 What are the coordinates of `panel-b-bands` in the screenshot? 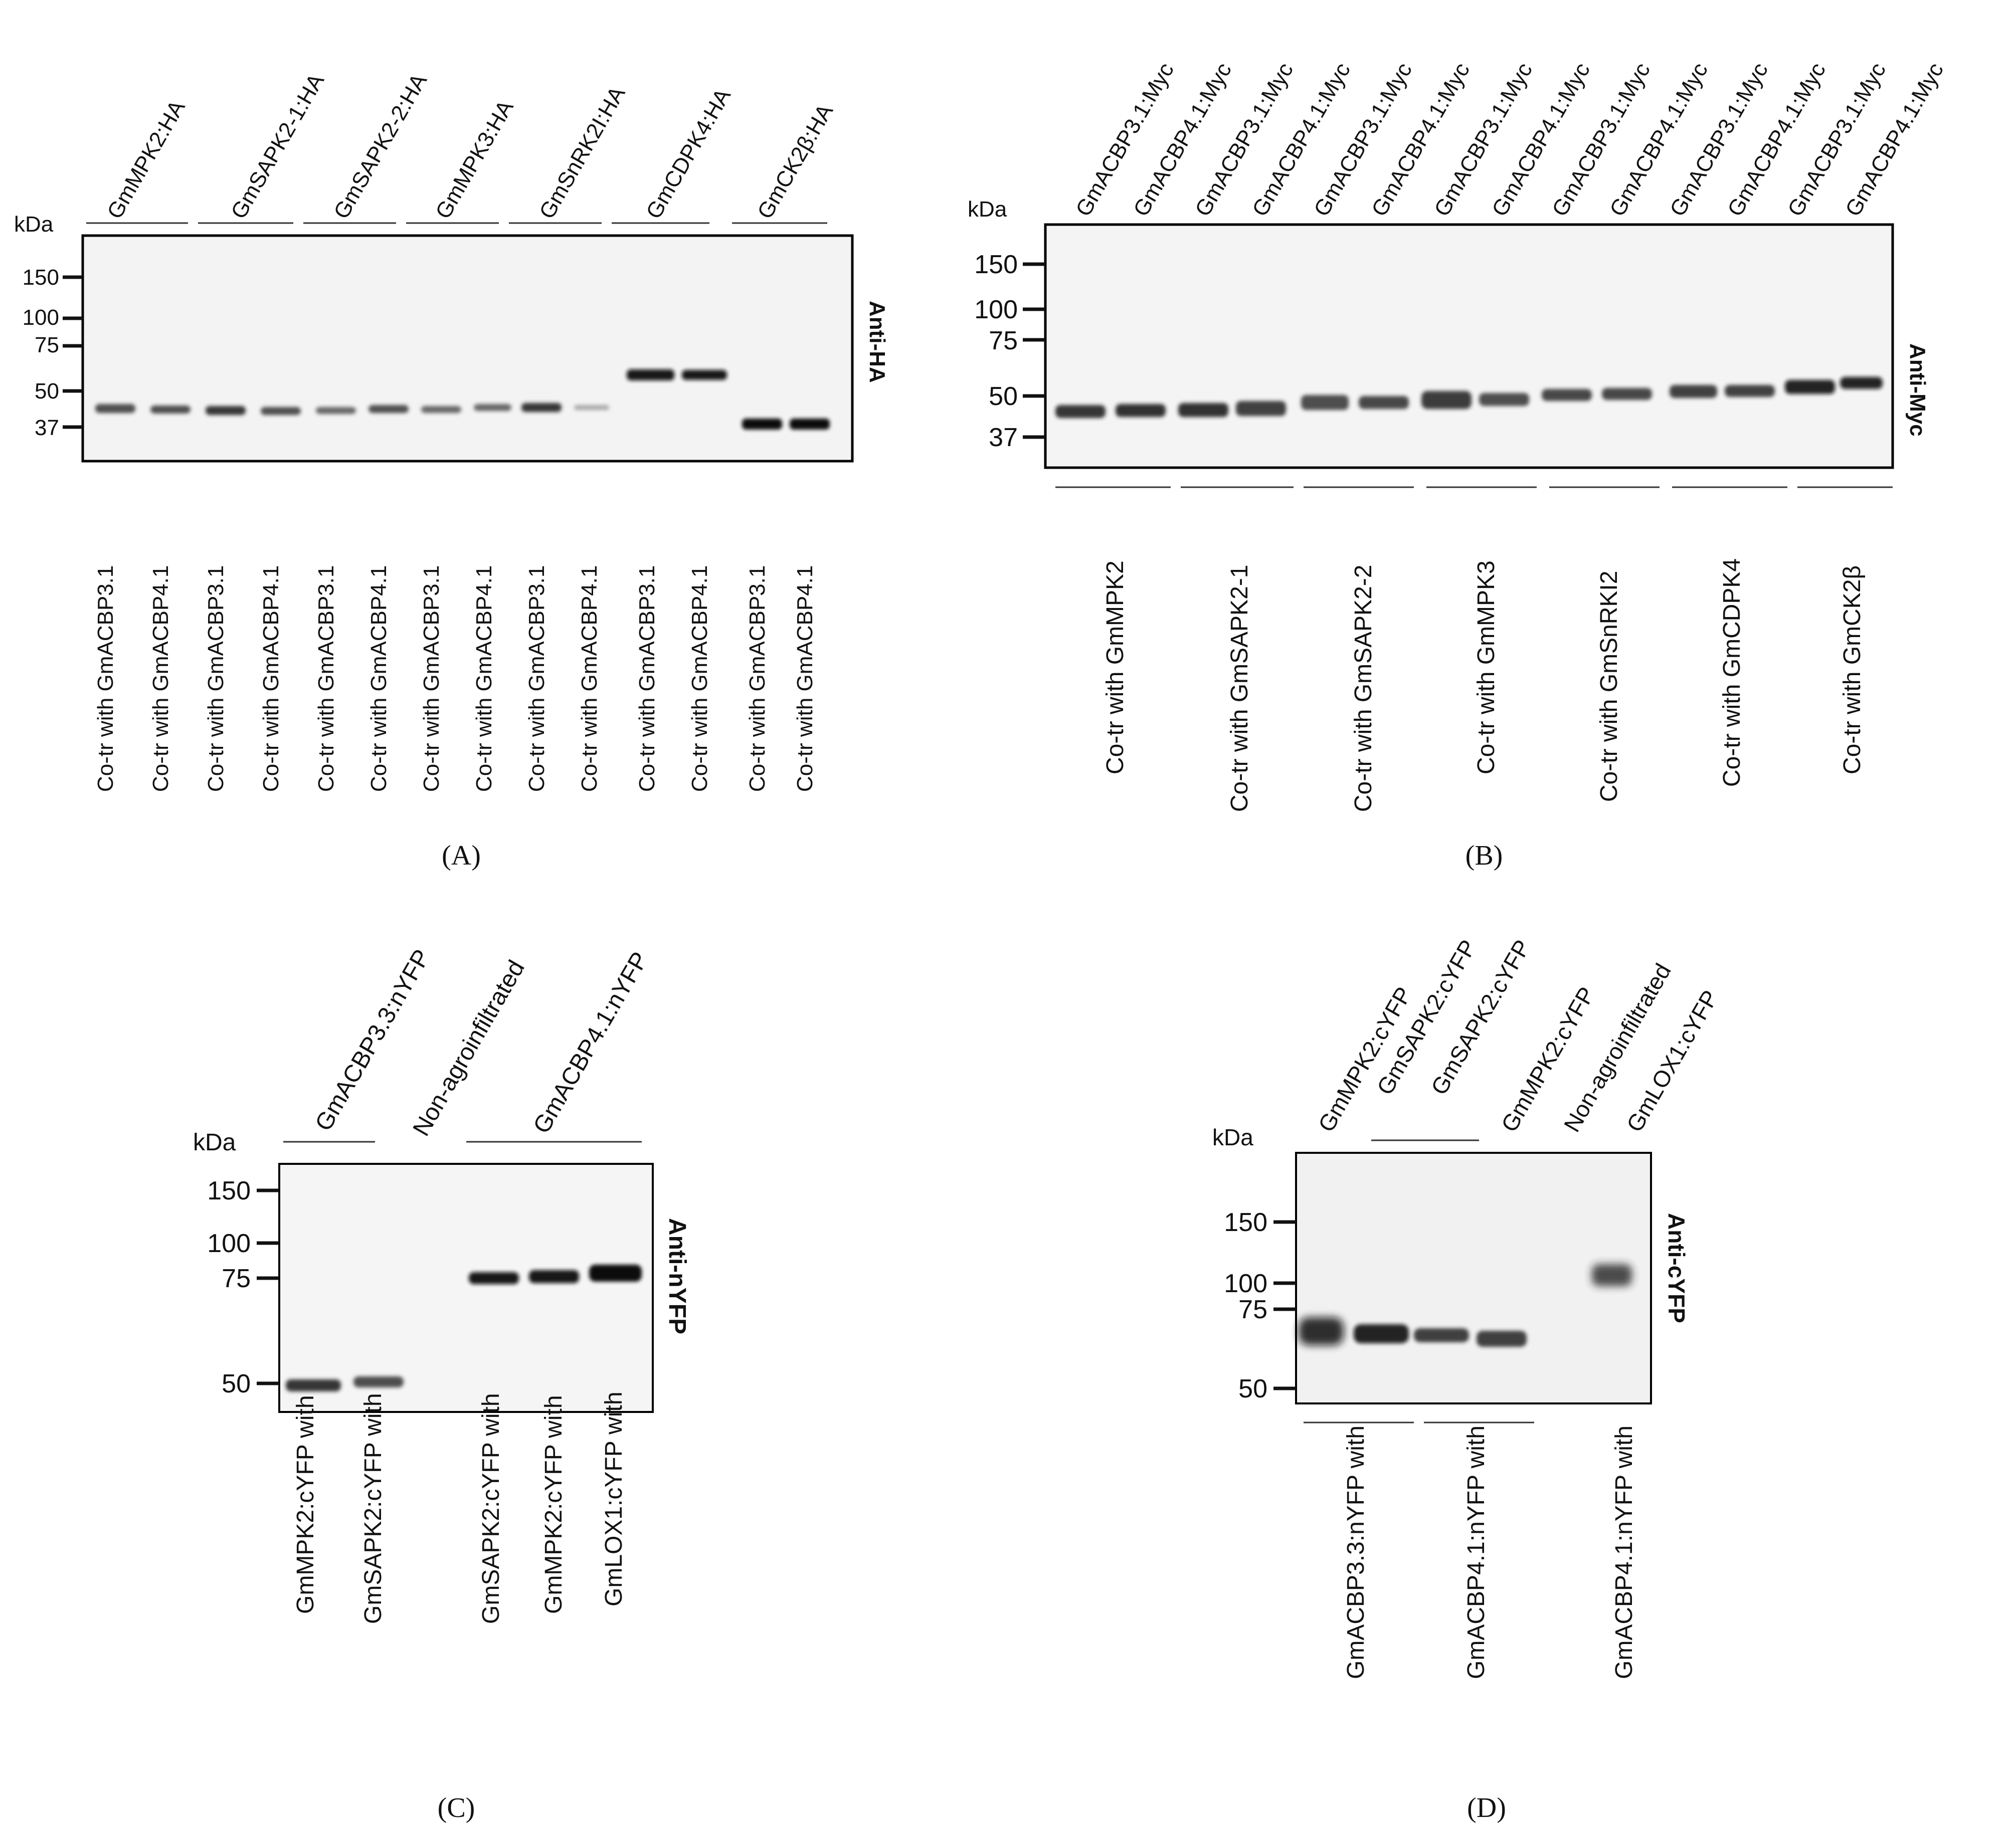 It's located at (1469, 397).